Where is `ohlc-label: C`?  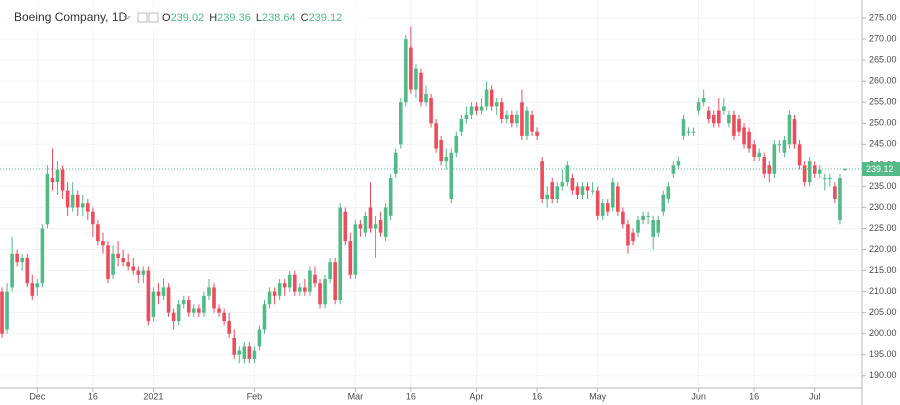 ohlc-label: C is located at coordinates (305, 18).